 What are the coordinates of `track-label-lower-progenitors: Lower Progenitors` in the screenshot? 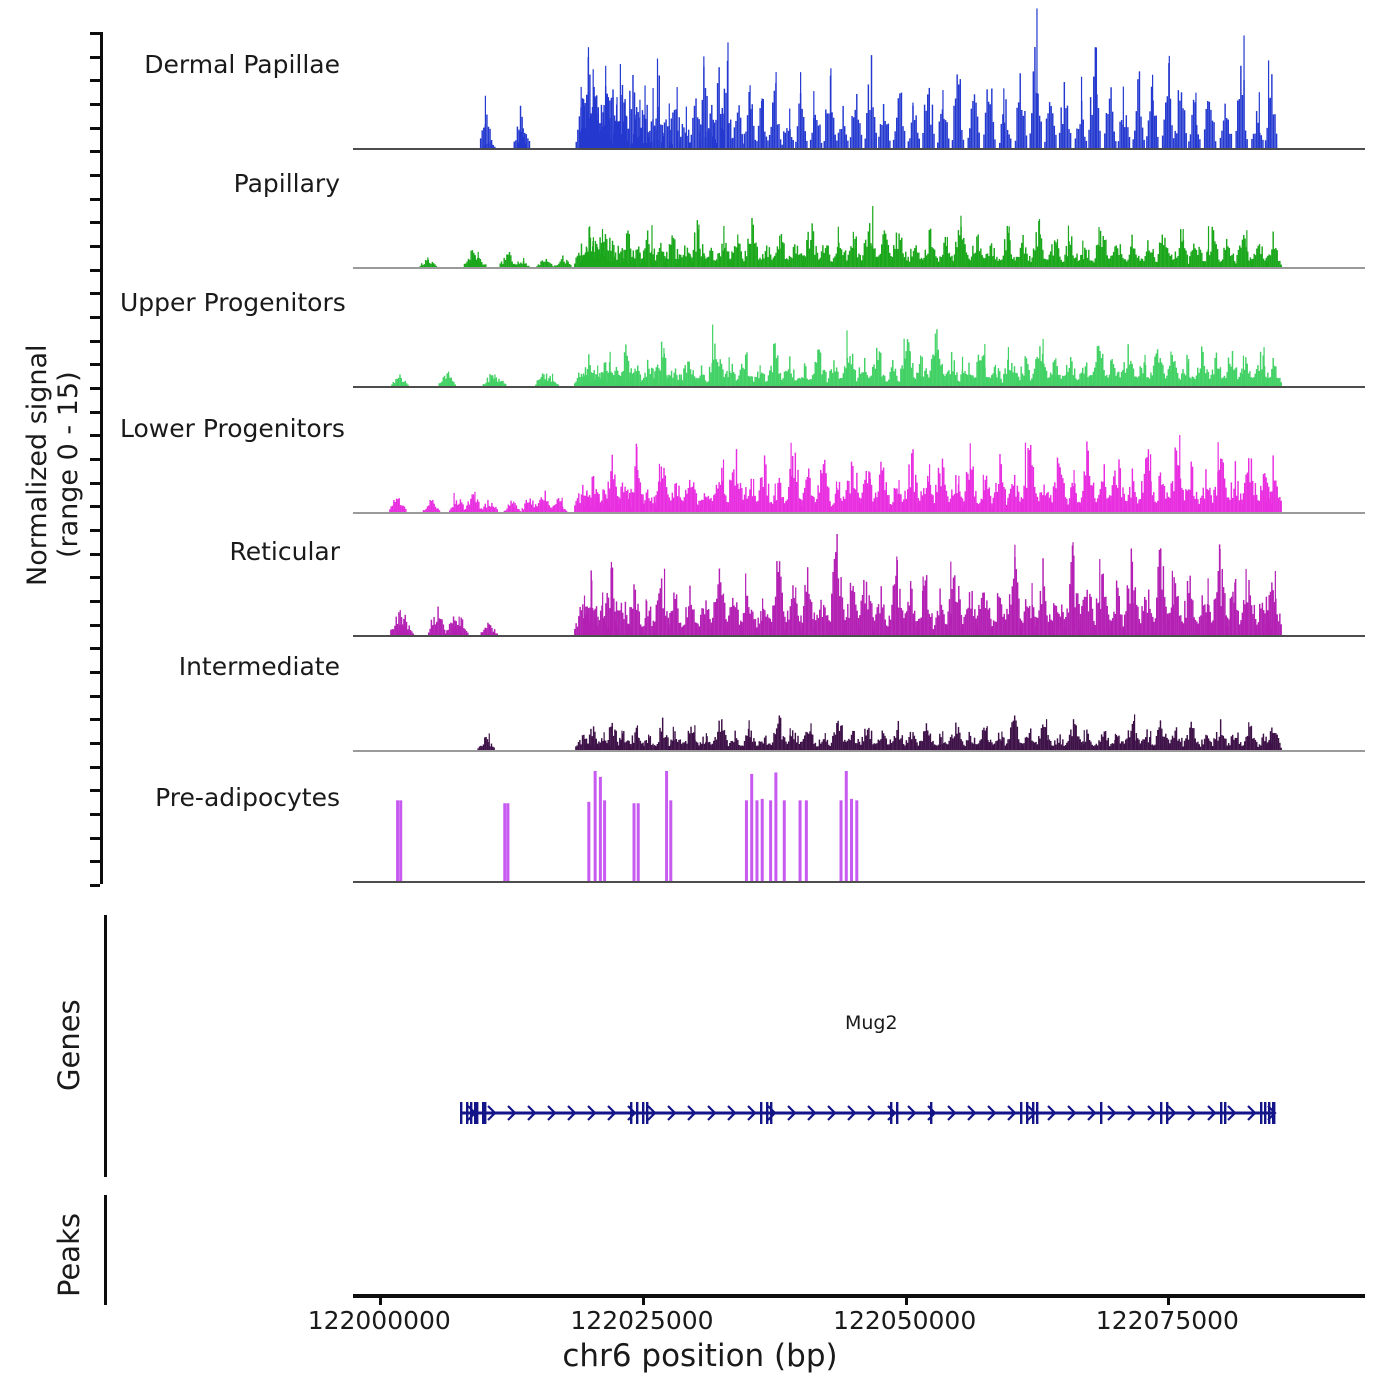 It's located at (232, 428).